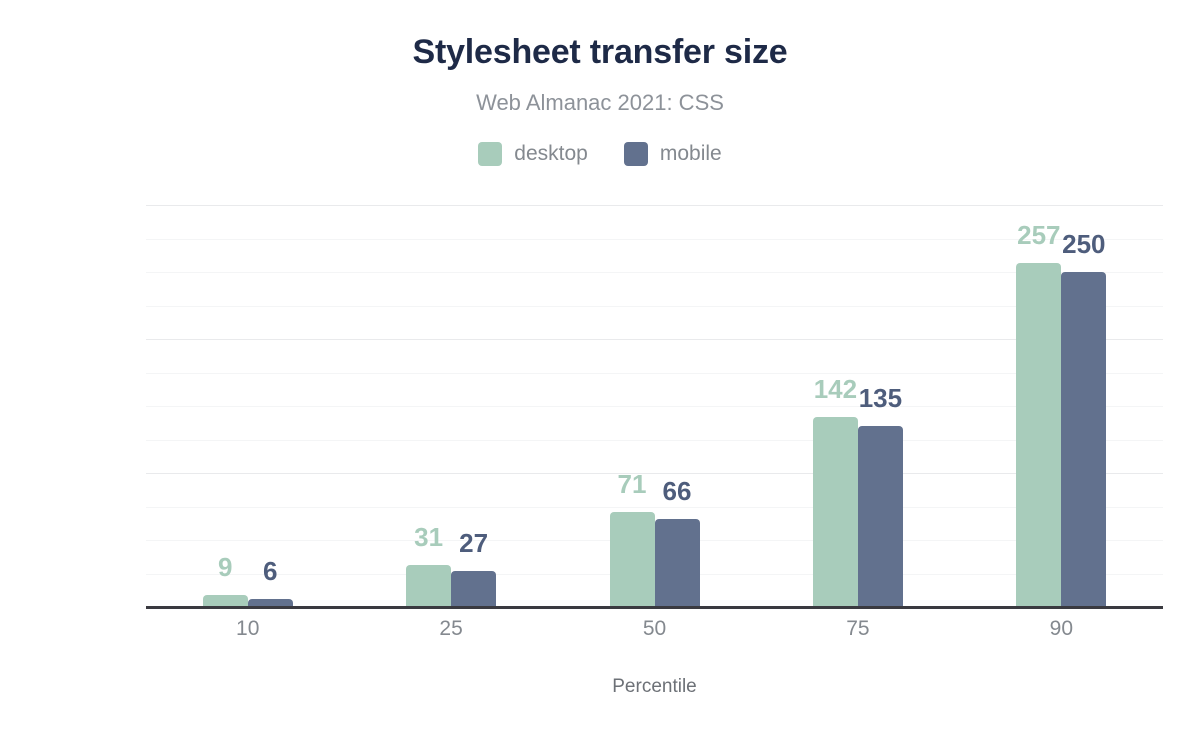 The image size is (1200, 742). I want to click on bar-slot-mobile: 66, so click(677, 406).